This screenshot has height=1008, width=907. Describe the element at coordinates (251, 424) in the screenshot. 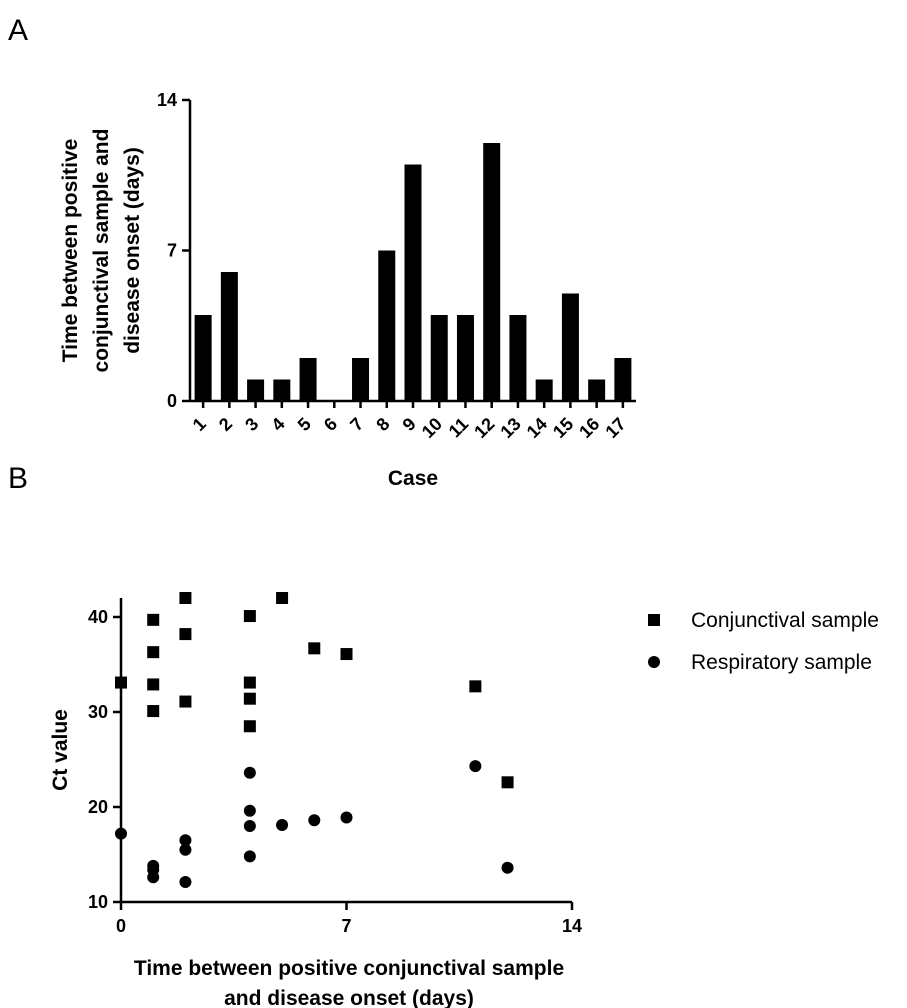

I see `a-x-tick-label: 3` at that location.